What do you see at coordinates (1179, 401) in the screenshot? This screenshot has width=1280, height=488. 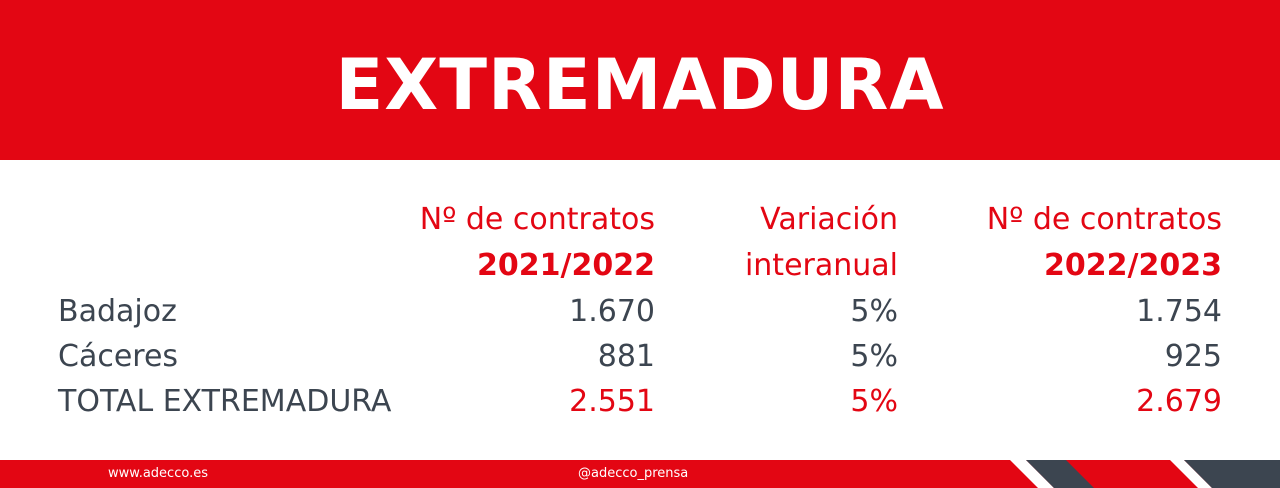 I see `cell: 2.679` at bounding box center [1179, 401].